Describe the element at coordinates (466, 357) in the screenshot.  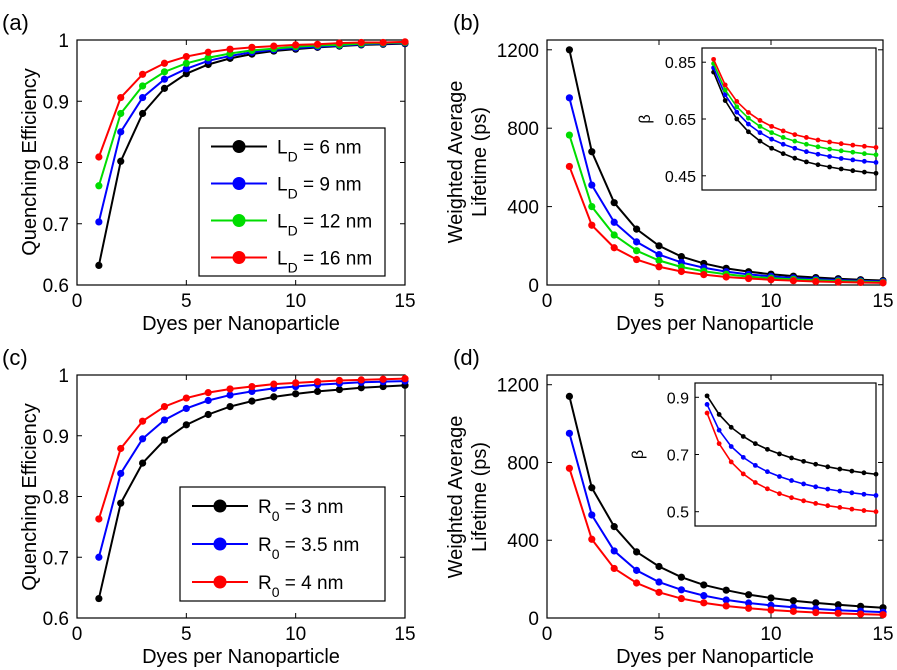
I see `panel-label: (d)` at that location.